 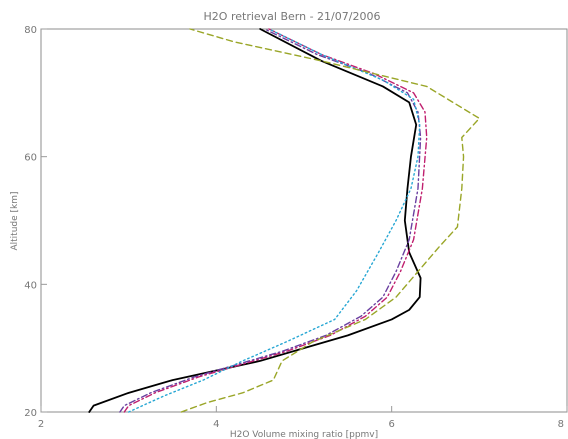 I want to click on y-tick-label: 20, so click(x=30, y=413).